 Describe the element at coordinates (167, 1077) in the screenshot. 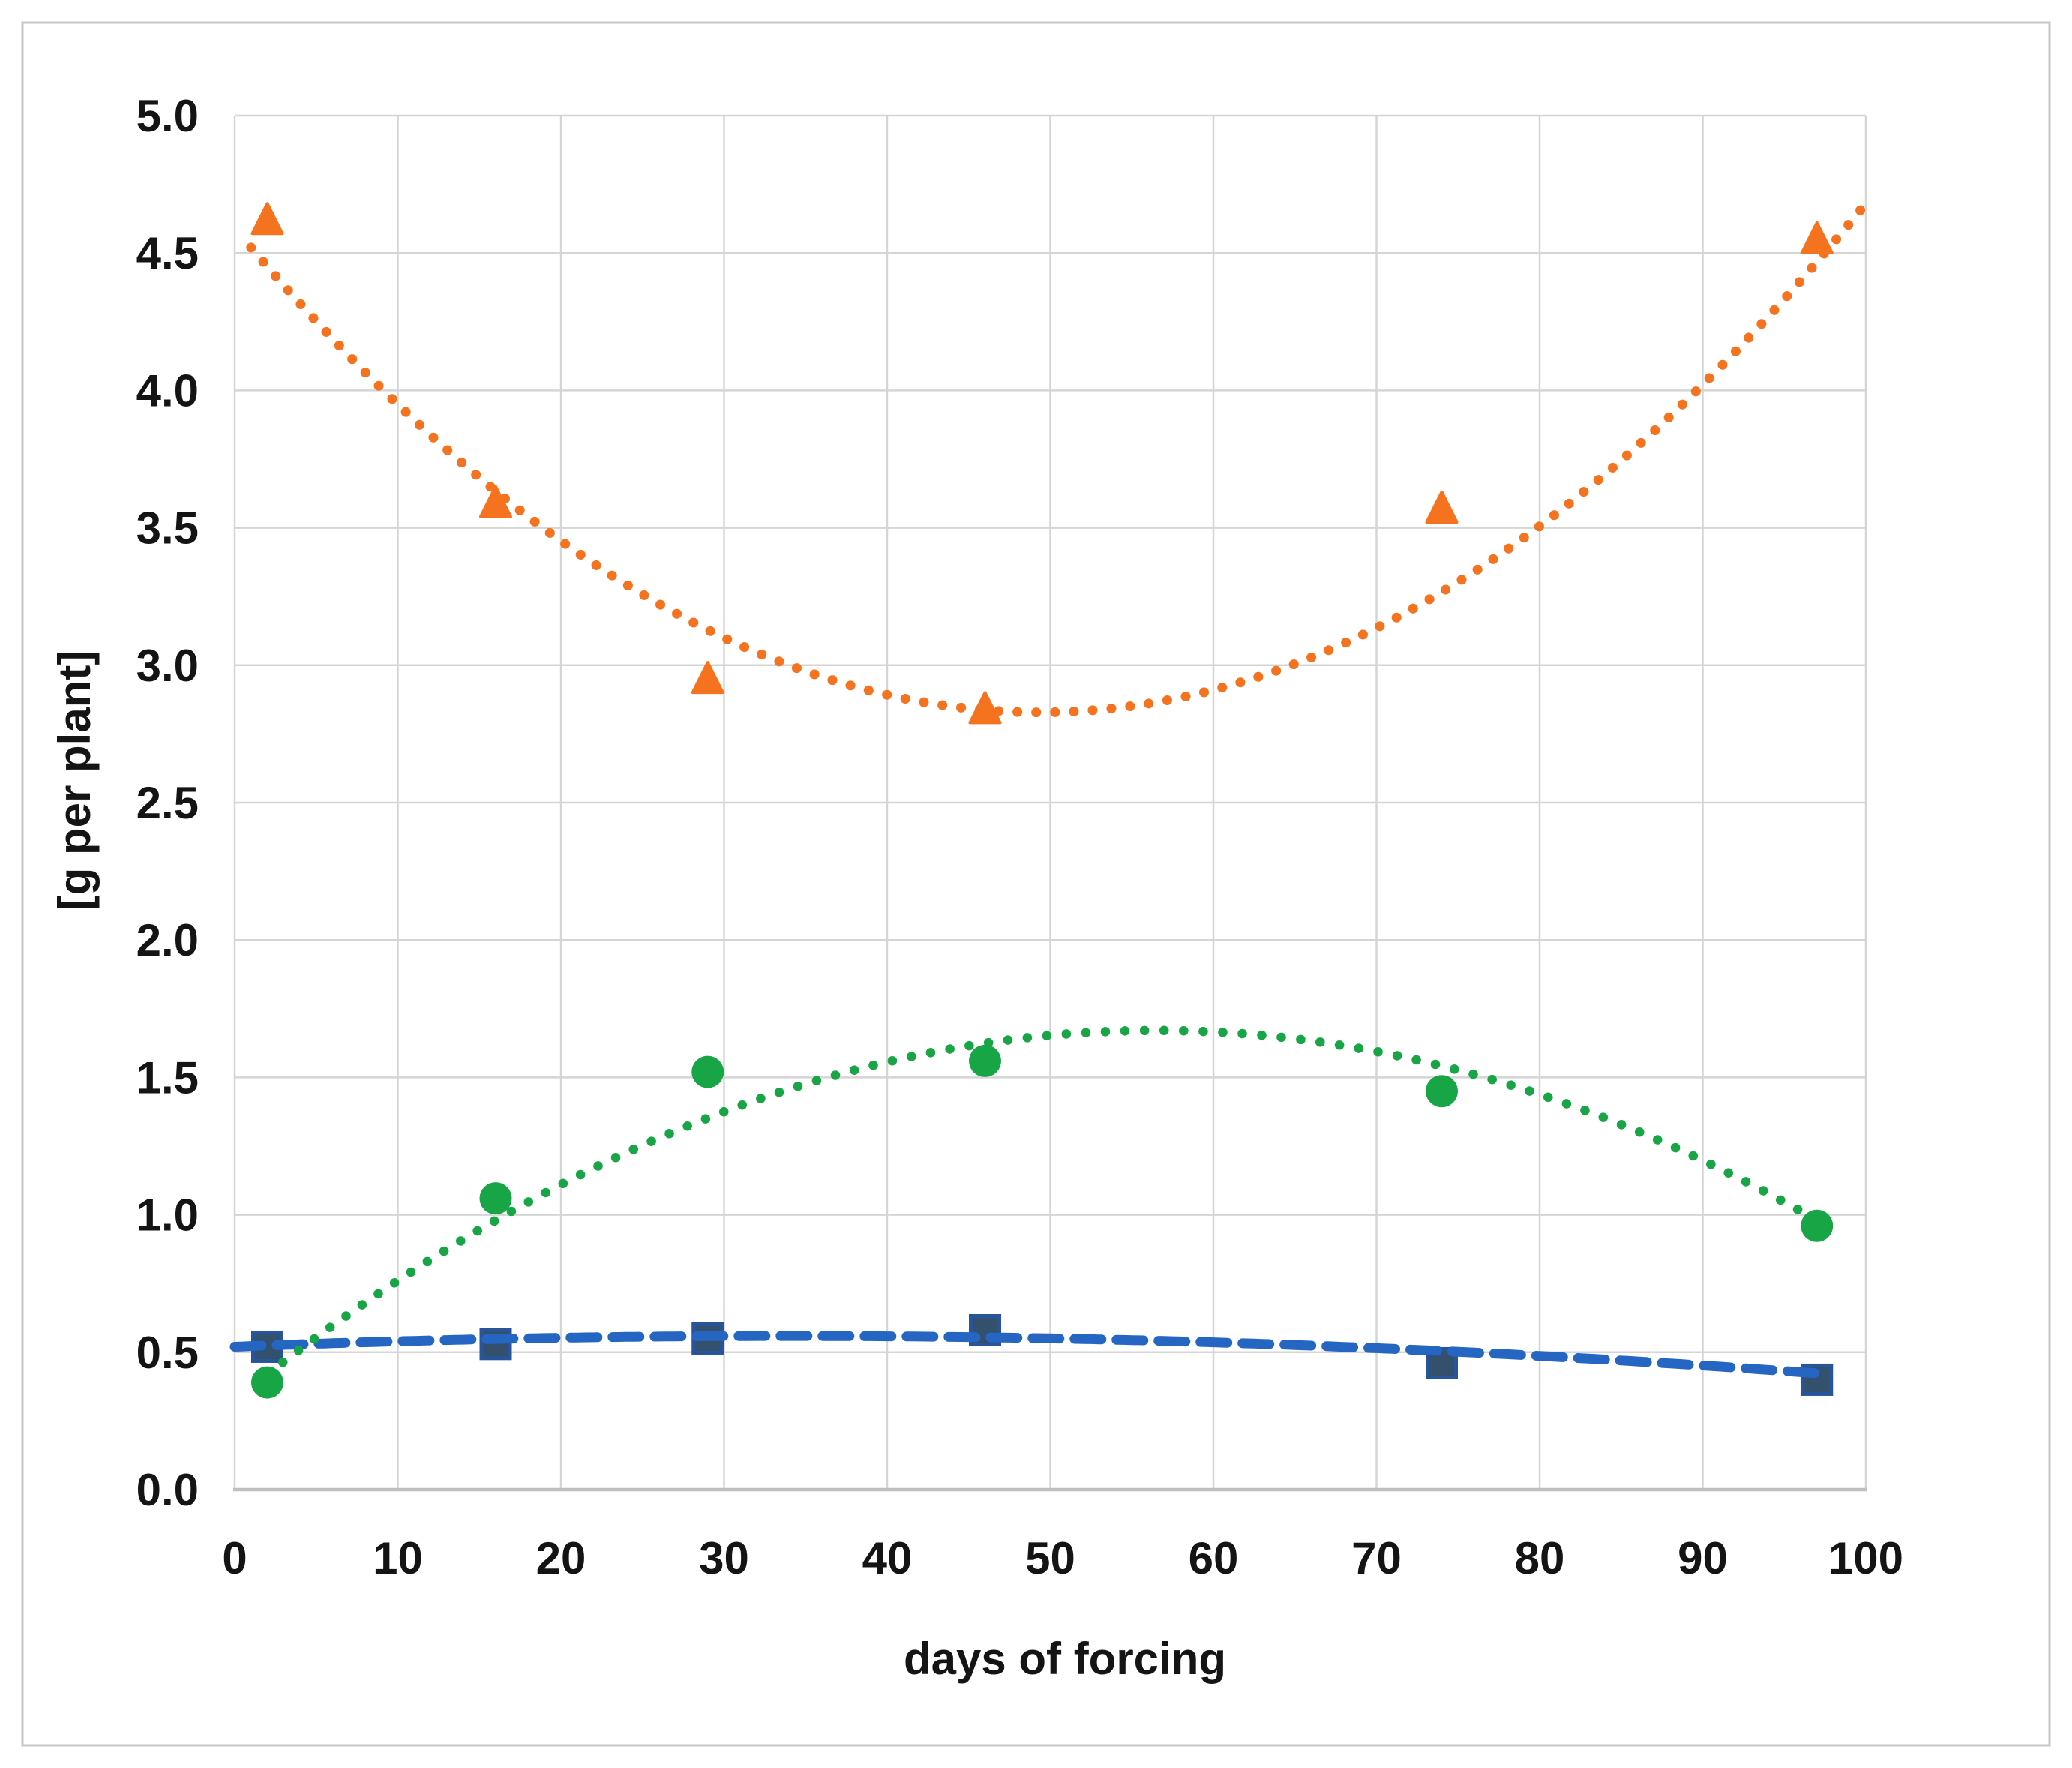

I see `y-tick-label: 1.5` at that location.